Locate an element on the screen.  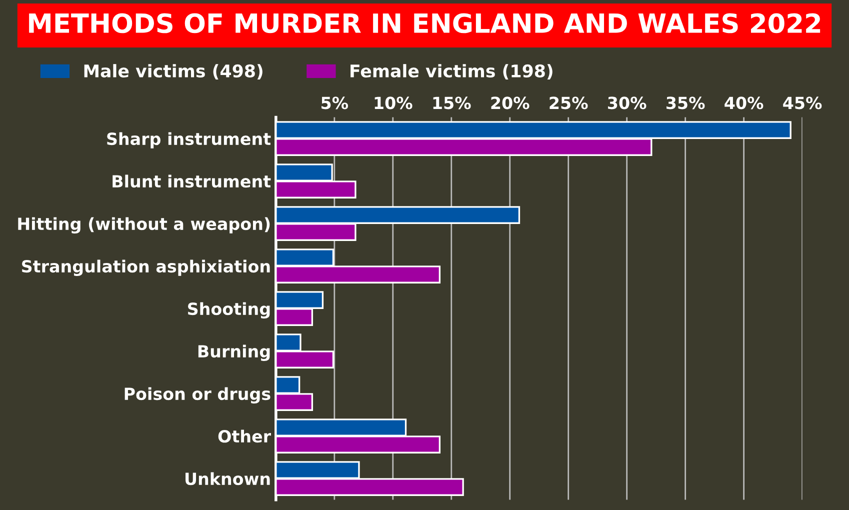
y-tick-label: Unknown is located at coordinates (228, 479).